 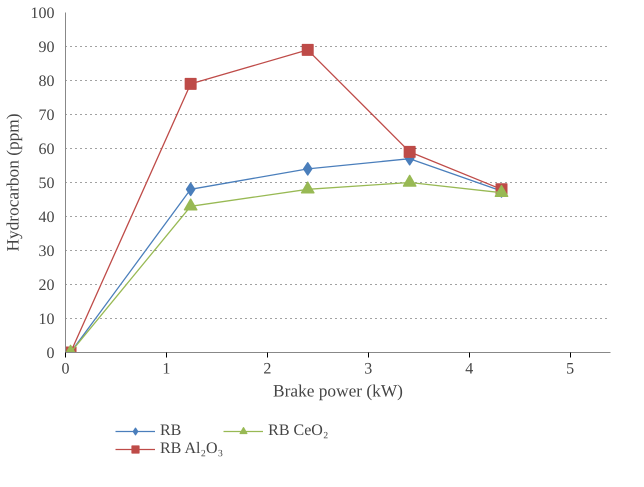 I want to click on y-tick-label: 20, so click(x=46, y=285).